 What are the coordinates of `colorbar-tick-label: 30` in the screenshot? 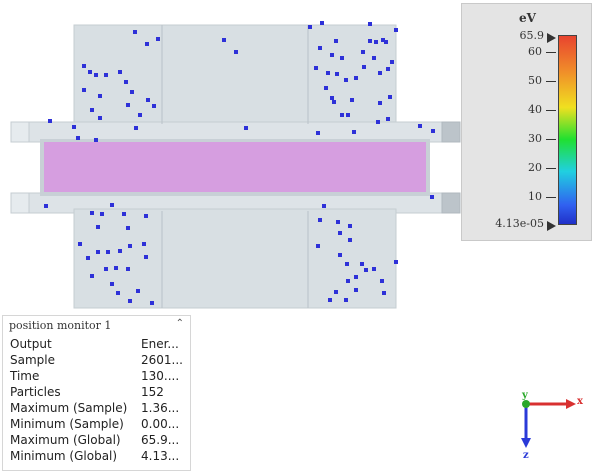 It's located at (535, 138).